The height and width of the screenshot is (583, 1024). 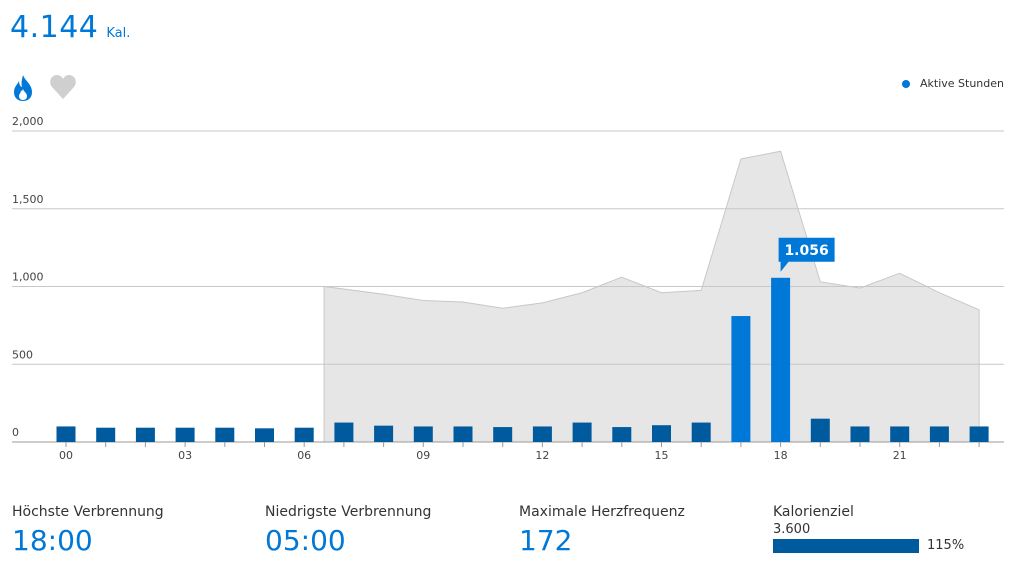 What do you see at coordinates (546, 540) in the screenshot?
I see `stat-value: 172` at bounding box center [546, 540].